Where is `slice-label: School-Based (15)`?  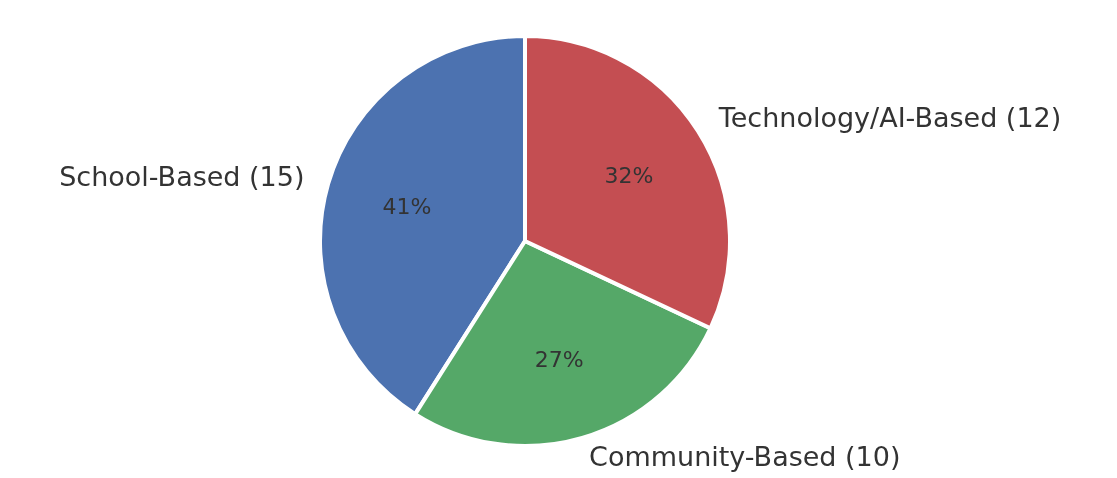
slice-label: School-Based (15) is located at coordinates (182, 177).